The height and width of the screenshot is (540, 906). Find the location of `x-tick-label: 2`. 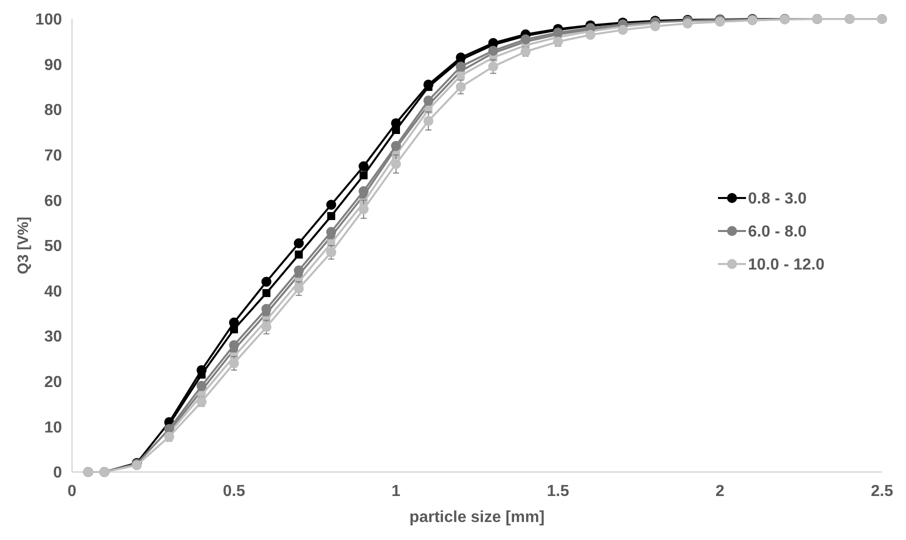

x-tick-label: 2 is located at coordinates (720, 491).